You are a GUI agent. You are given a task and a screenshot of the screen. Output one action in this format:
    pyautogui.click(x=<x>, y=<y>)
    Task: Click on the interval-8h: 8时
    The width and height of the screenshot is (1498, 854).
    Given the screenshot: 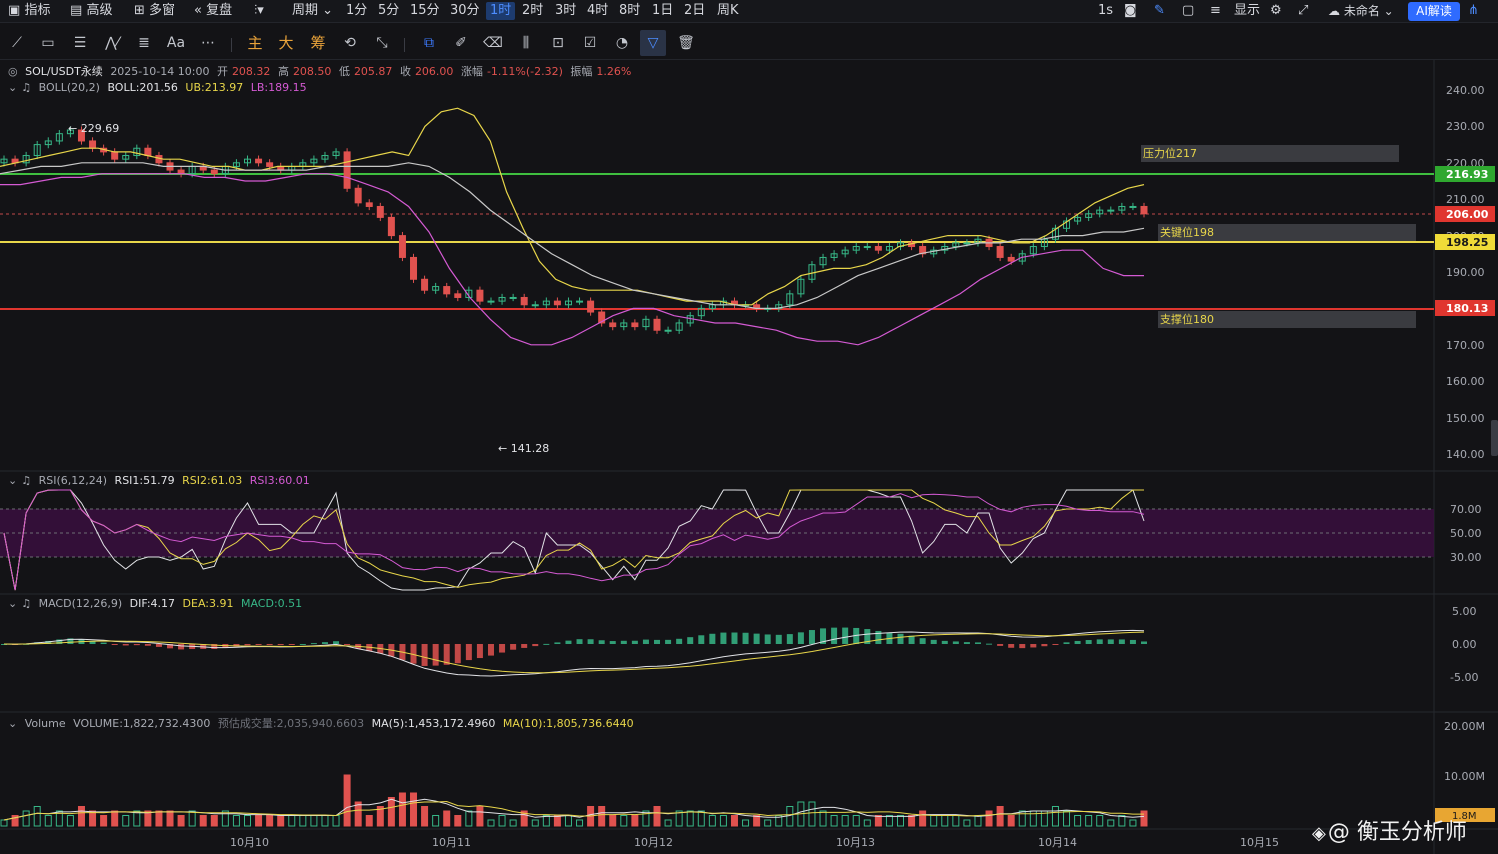 What is the action you would take?
    pyautogui.click(x=630, y=10)
    